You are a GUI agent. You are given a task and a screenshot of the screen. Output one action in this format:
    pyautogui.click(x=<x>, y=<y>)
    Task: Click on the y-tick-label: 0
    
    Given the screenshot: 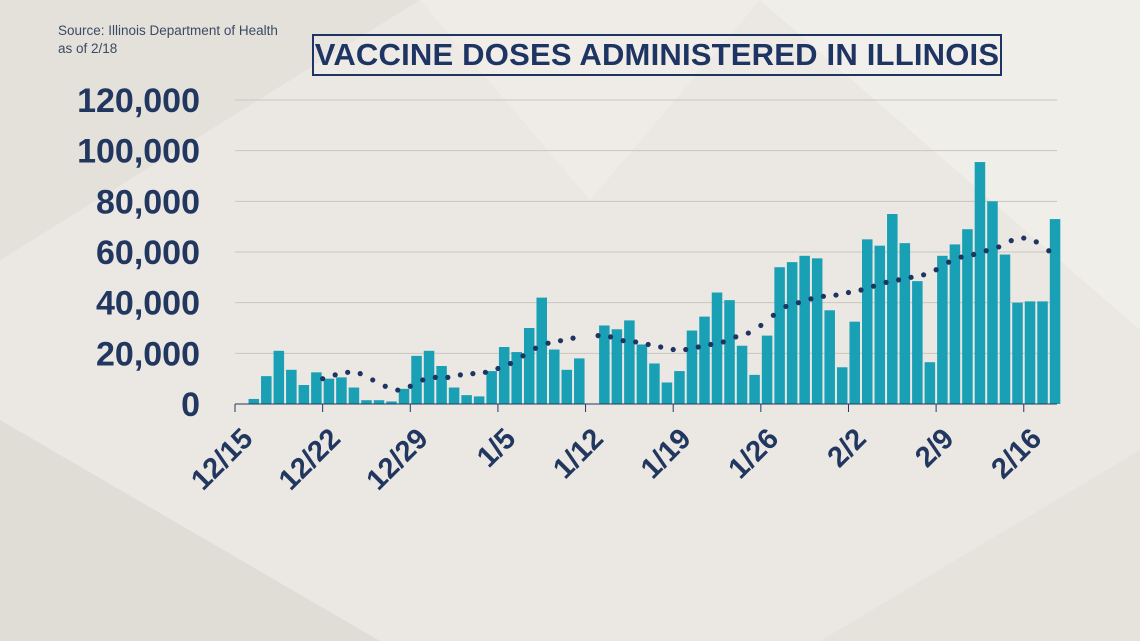 What is the action you would take?
    pyautogui.click(x=190, y=405)
    